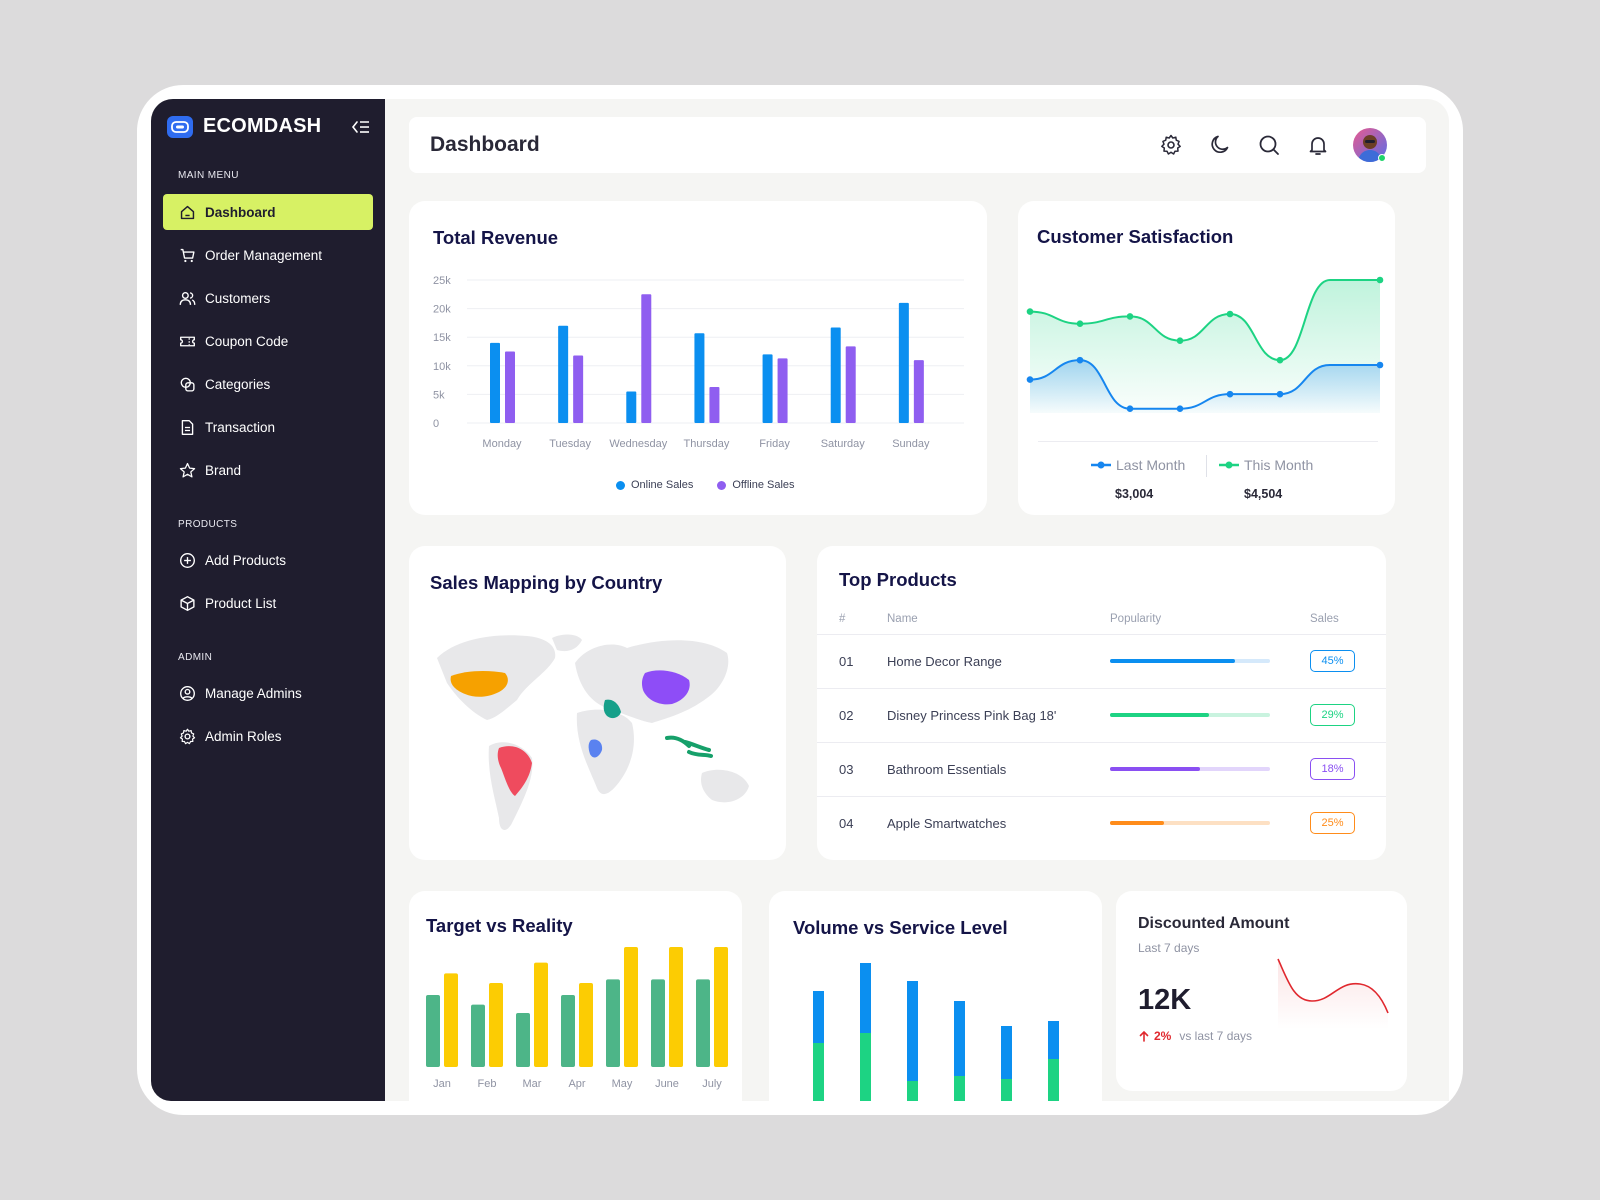 This screenshot has width=1600, height=1200. I want to click on sidebar-item-manage-admins: Manage Admins, so click(268, 693).